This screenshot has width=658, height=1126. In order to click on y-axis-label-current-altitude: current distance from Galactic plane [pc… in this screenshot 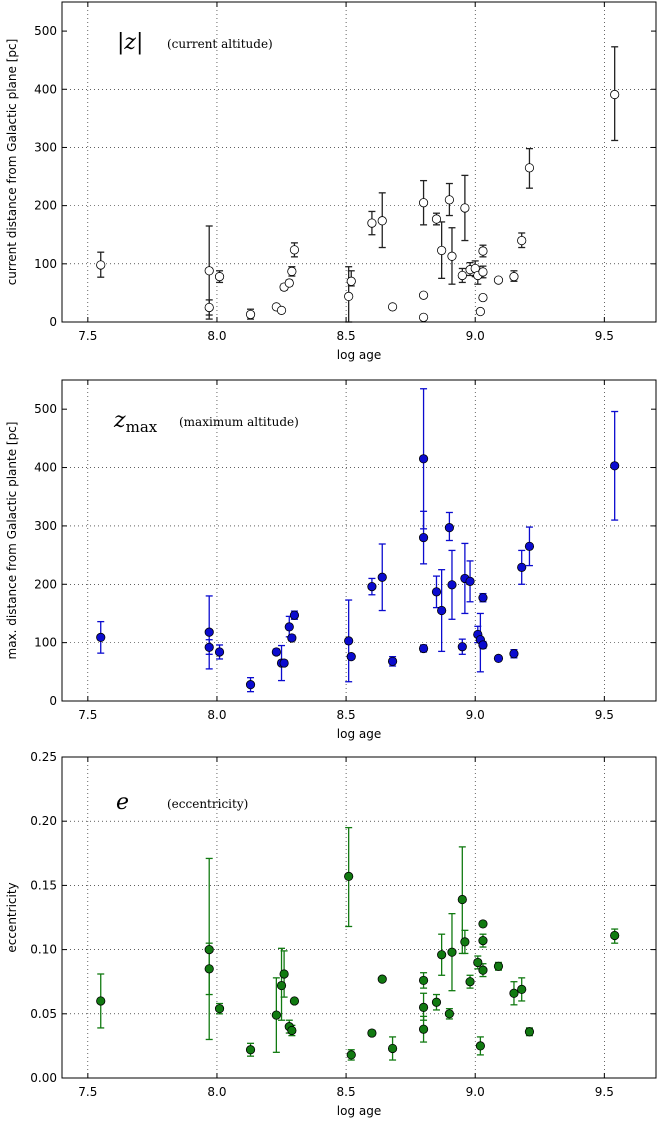, I will do `click(12, 162)`.